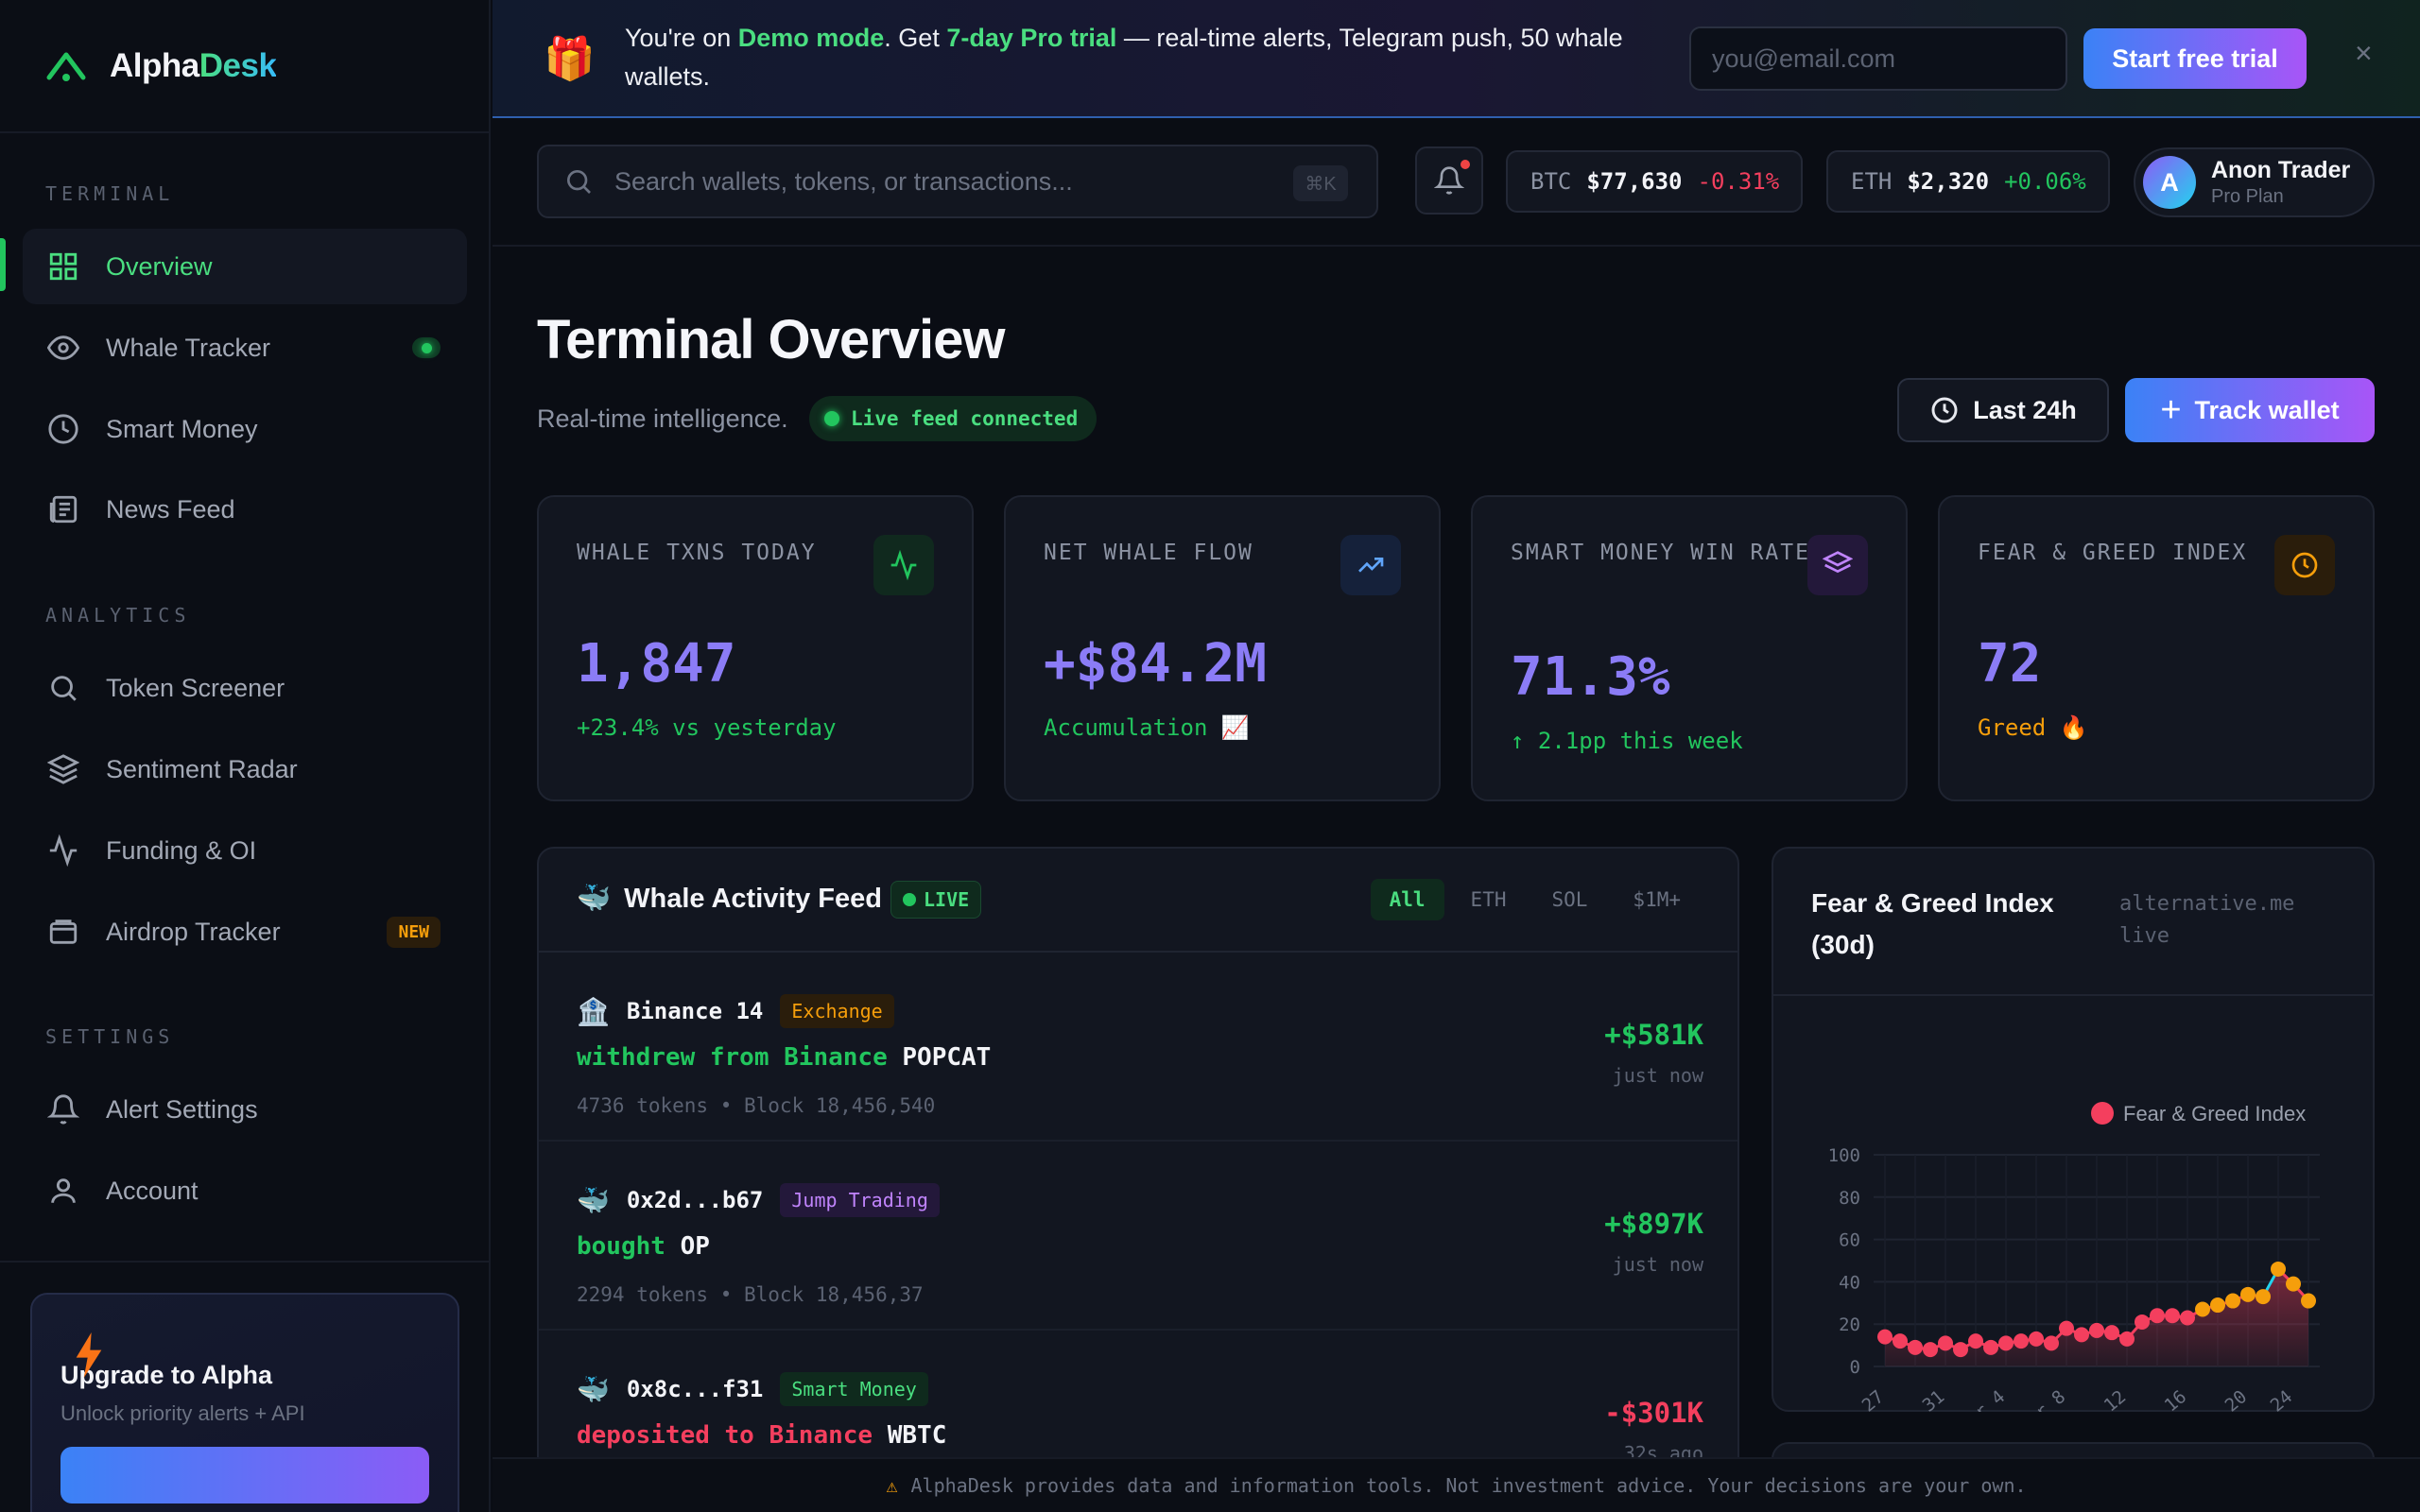 Image resolution: width=2420 pixels, height=1512 pixels. Describe the element at coordinates (2214, 1113) in the screenshot. I see `legend-label: Fear & Greed Index` at that location.